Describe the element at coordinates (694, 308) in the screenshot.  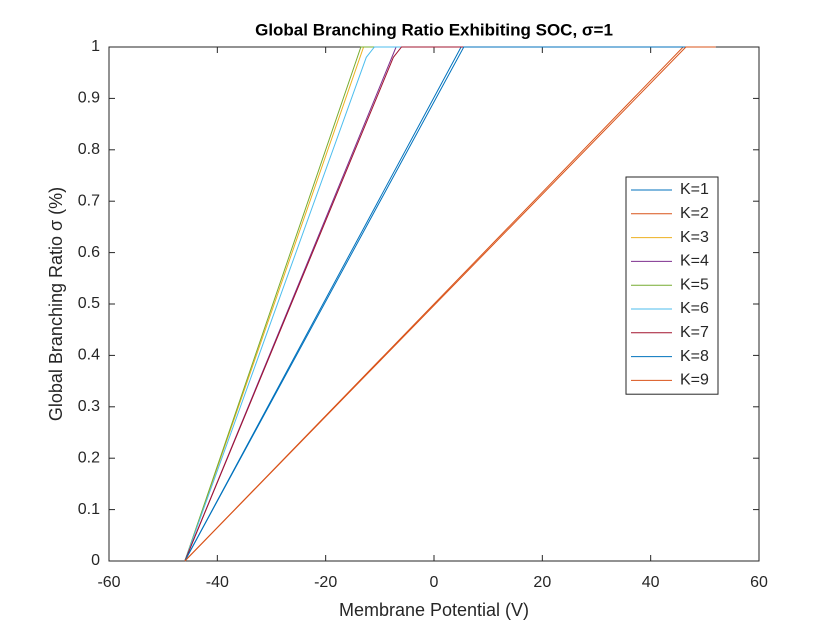
I see `legend-label: K=6` at that location.